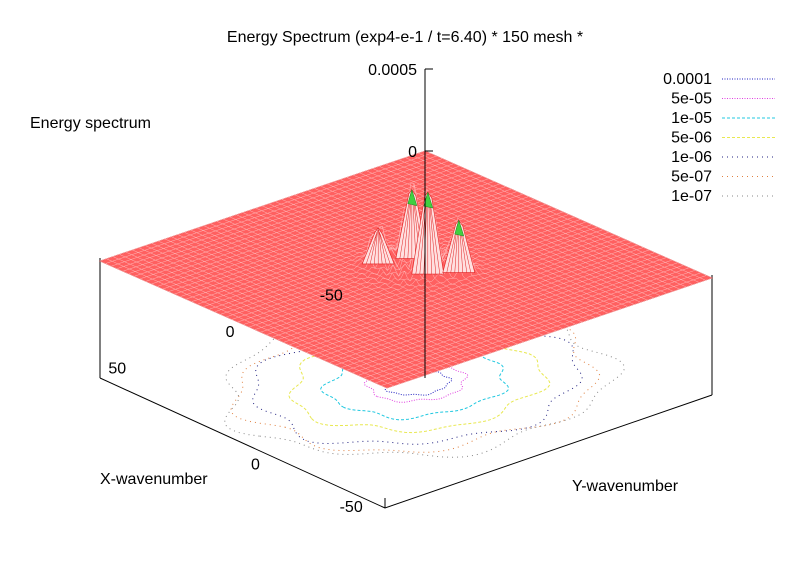 This screenshot has width=809, height=567. Describe the element at coordinates (154, 479) in the screenshot. I see `x-axis-label: X-wavenumber` at that location.